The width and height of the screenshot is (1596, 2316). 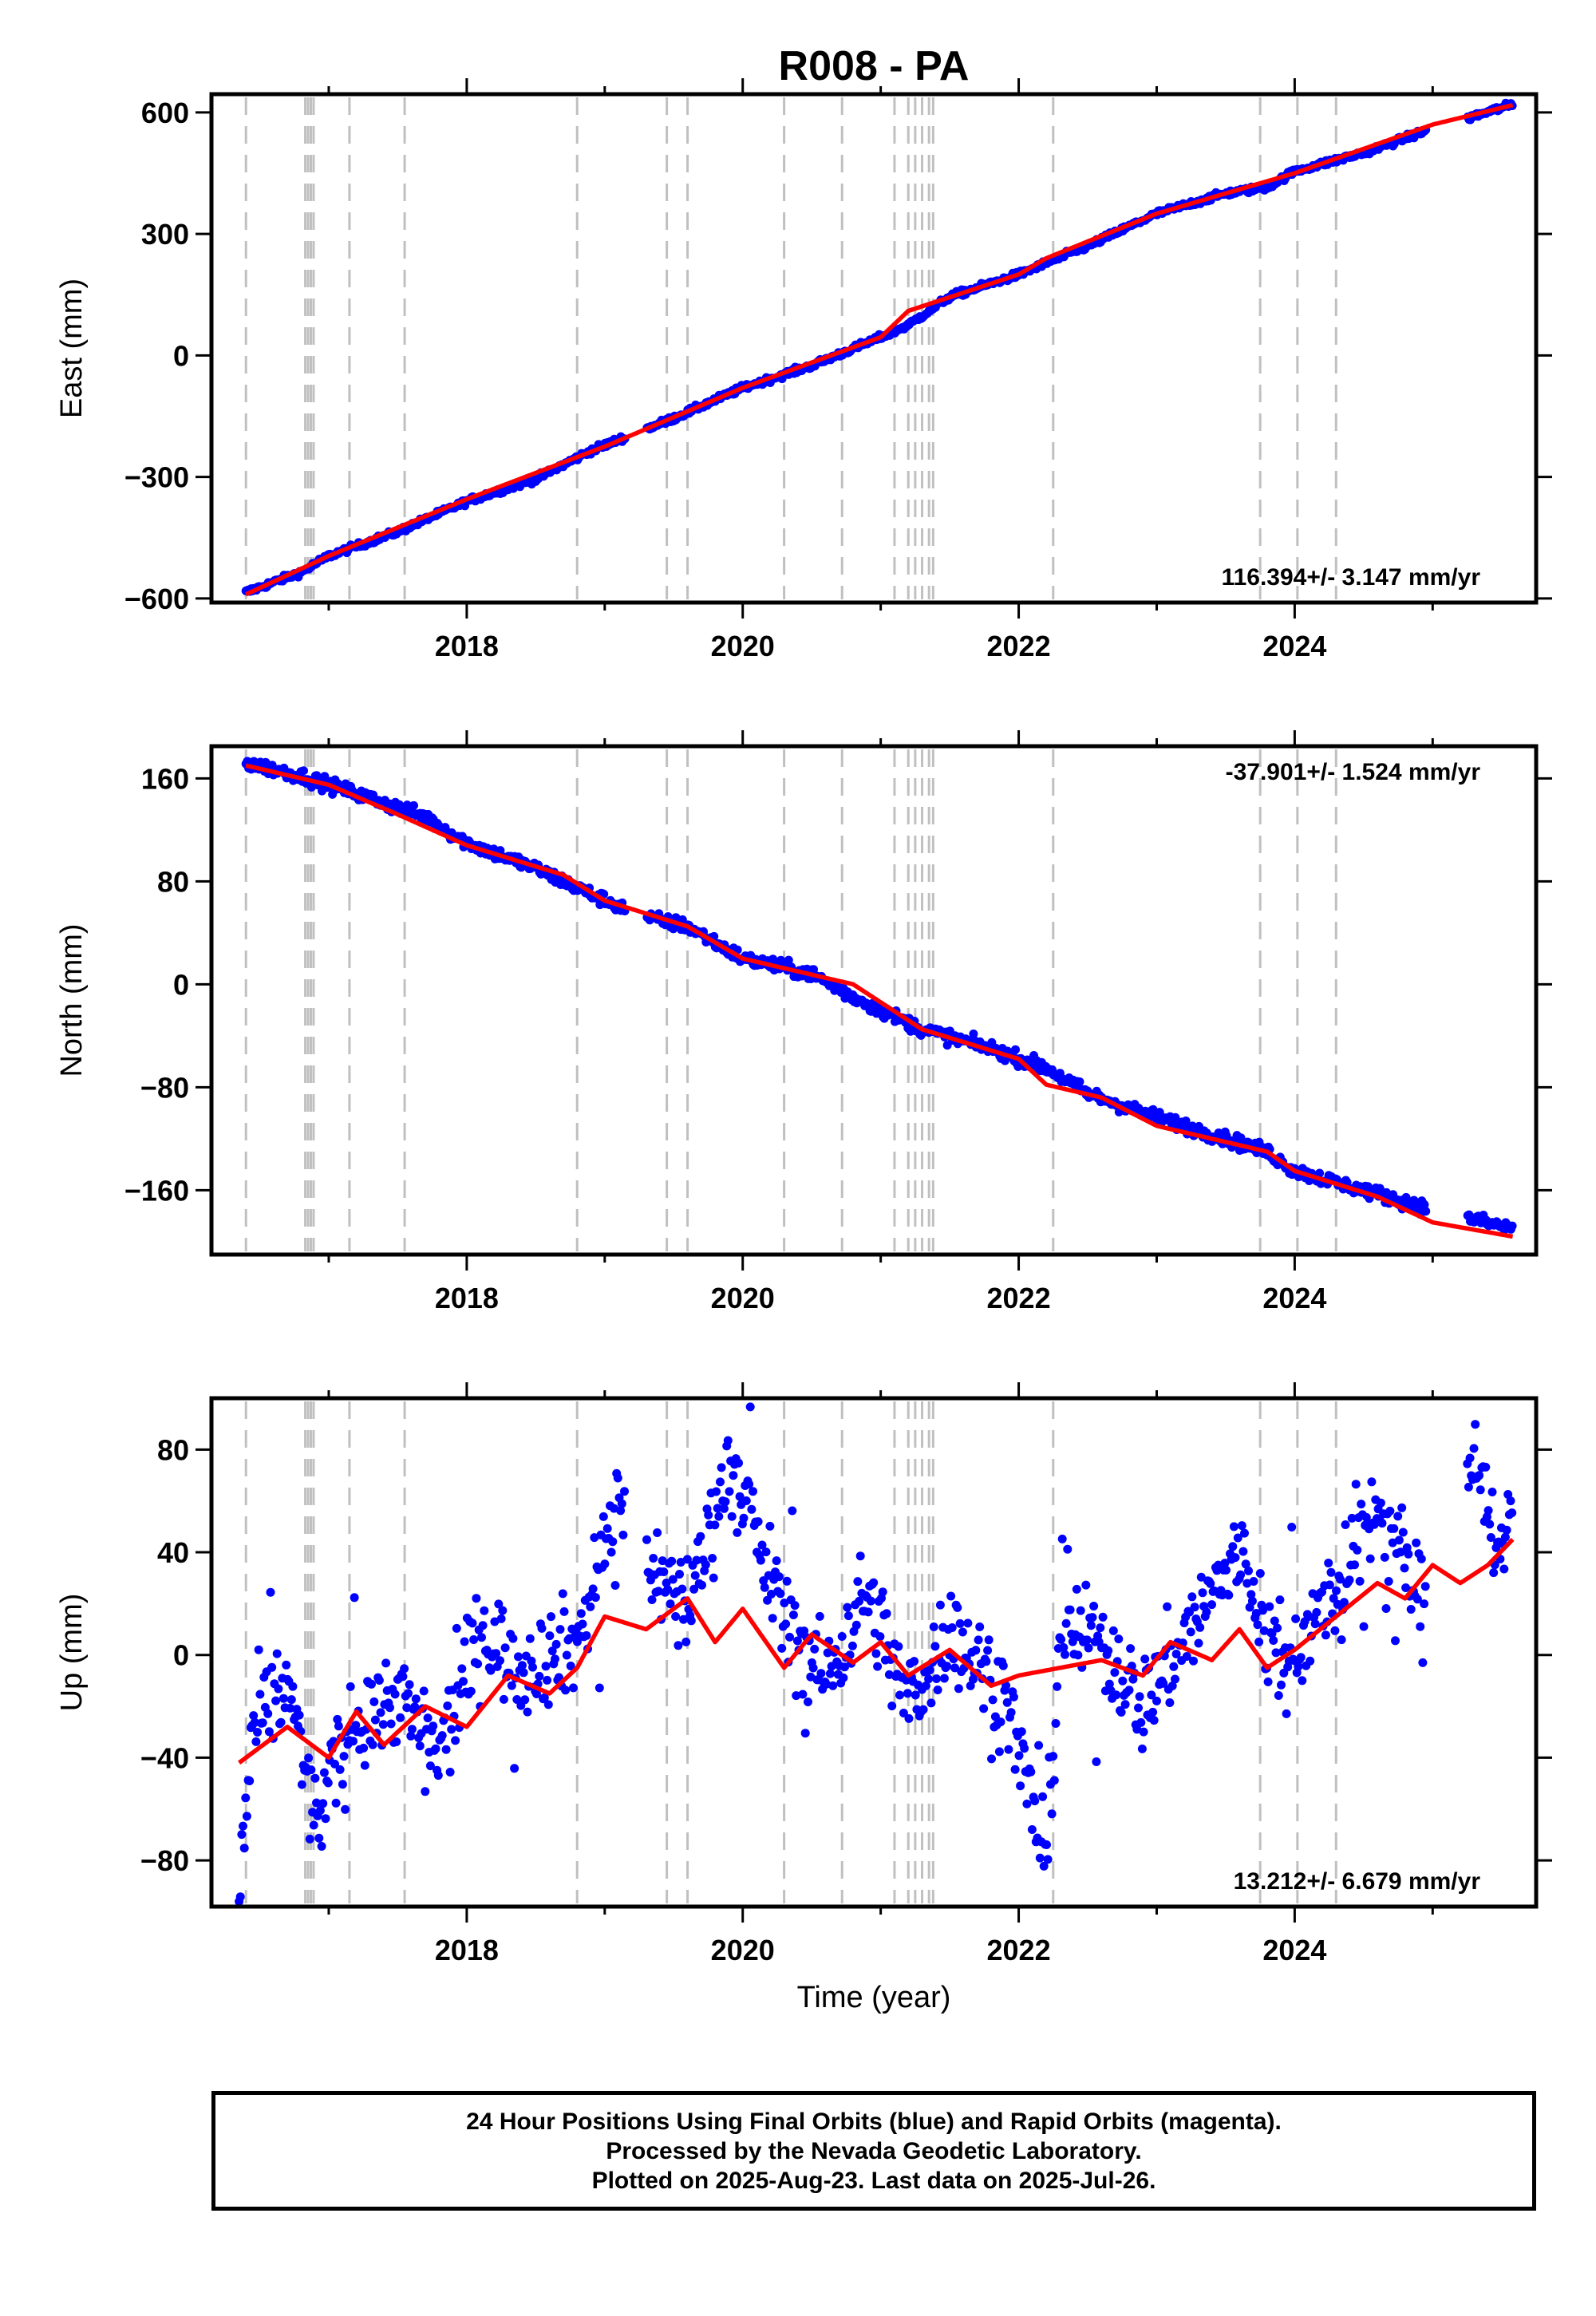 I want to click on x-tick-label: 2024, so click(x=1294, y=1298).